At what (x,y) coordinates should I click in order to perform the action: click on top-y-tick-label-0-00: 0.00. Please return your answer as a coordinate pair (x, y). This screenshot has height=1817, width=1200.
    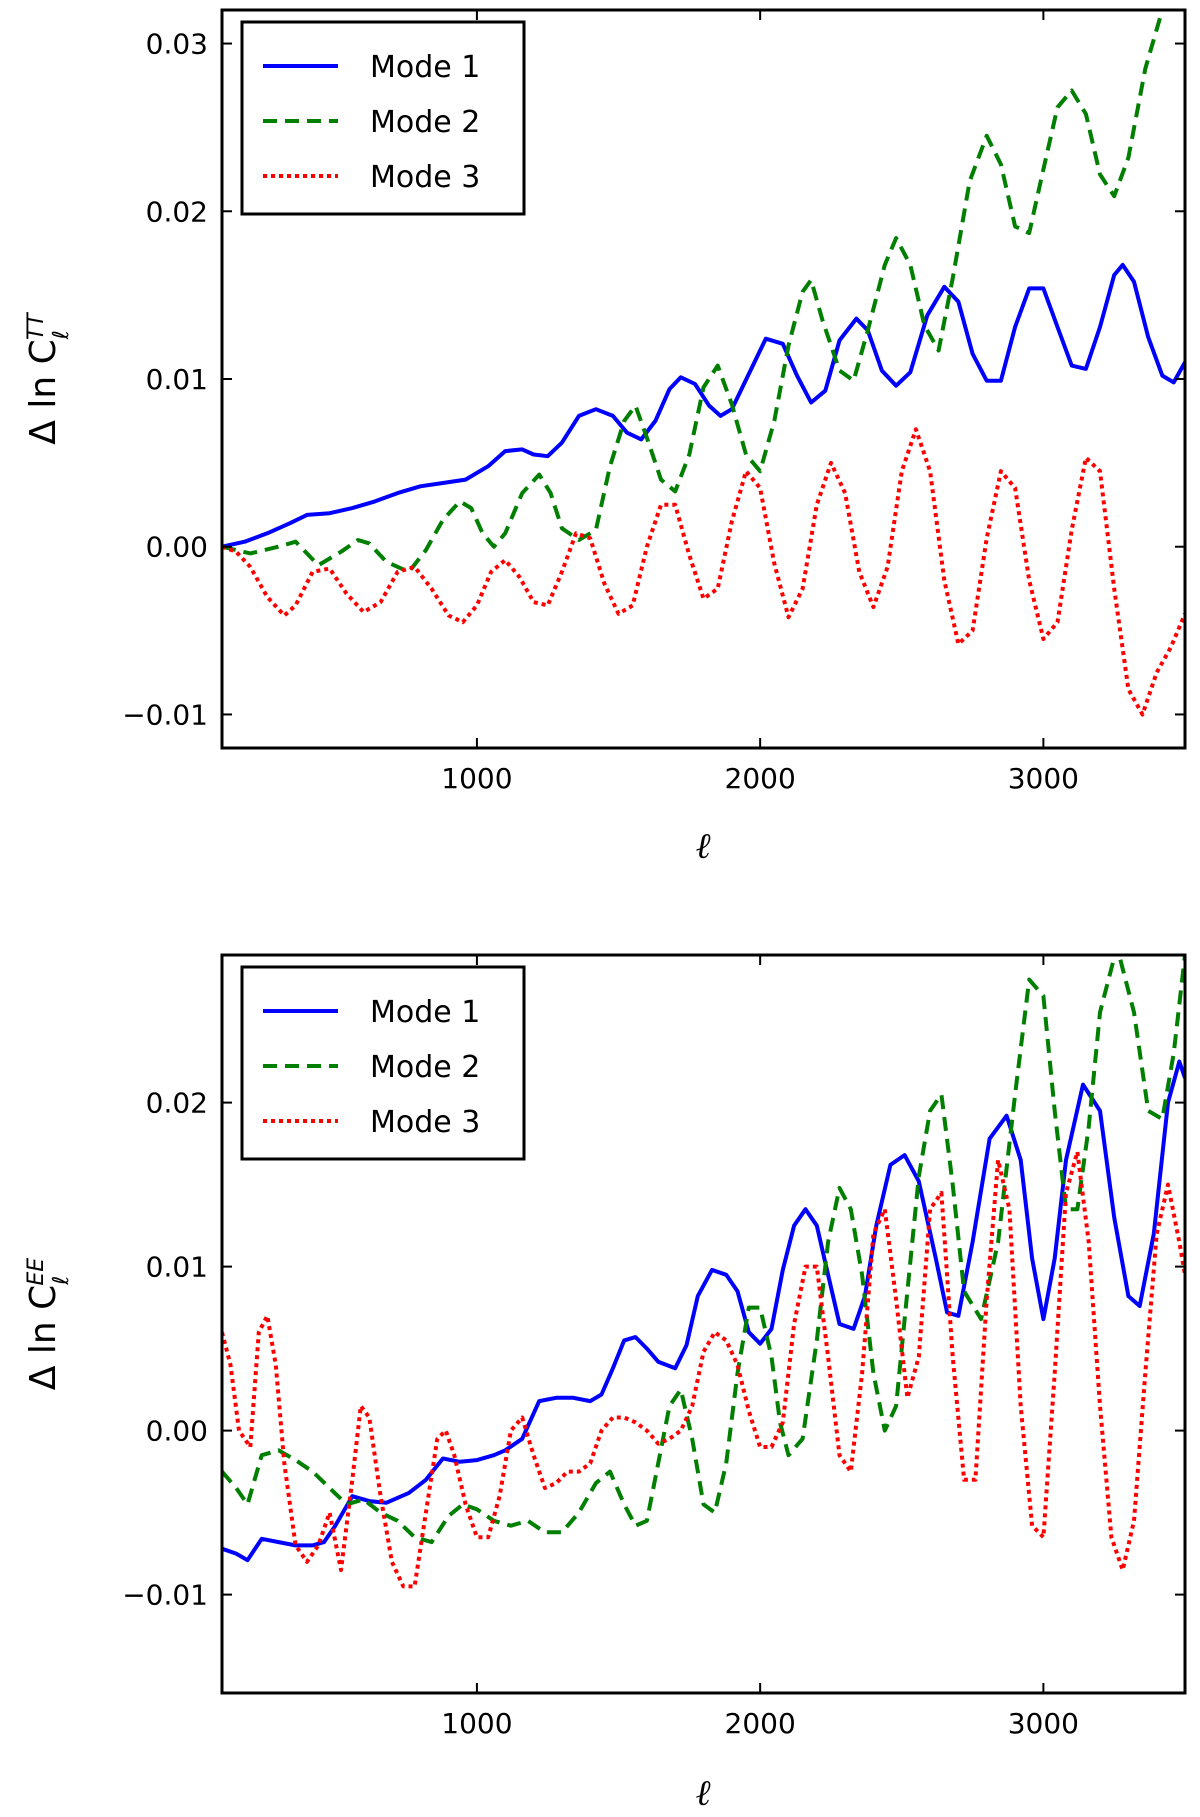
    Looking at the image, I should click on (177, 547).